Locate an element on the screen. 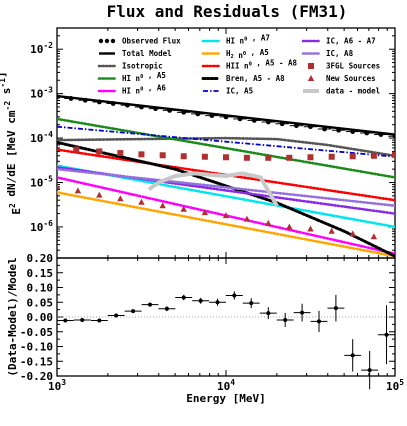 This screenshot has width=407, height=426. x-tick-label: 10⁵ is located at coordinates (395, 385).